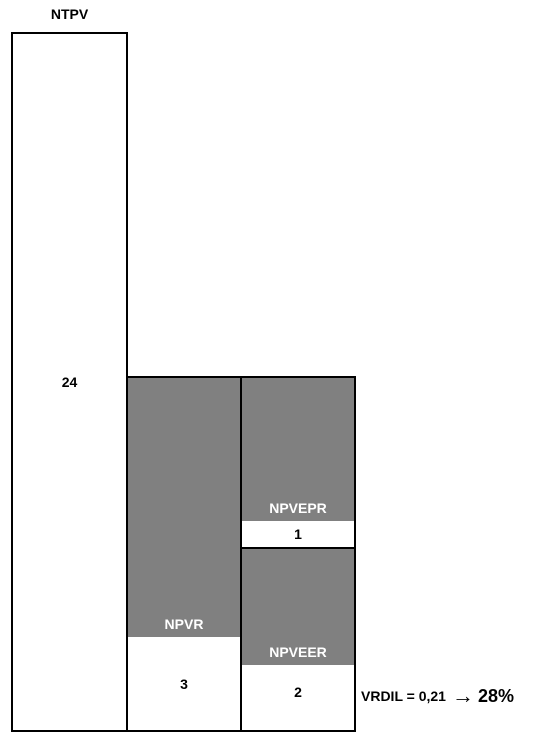  Describe the element at coordinates (298, 692) in the screenshot. I see `npveer-value: 2` at that location.